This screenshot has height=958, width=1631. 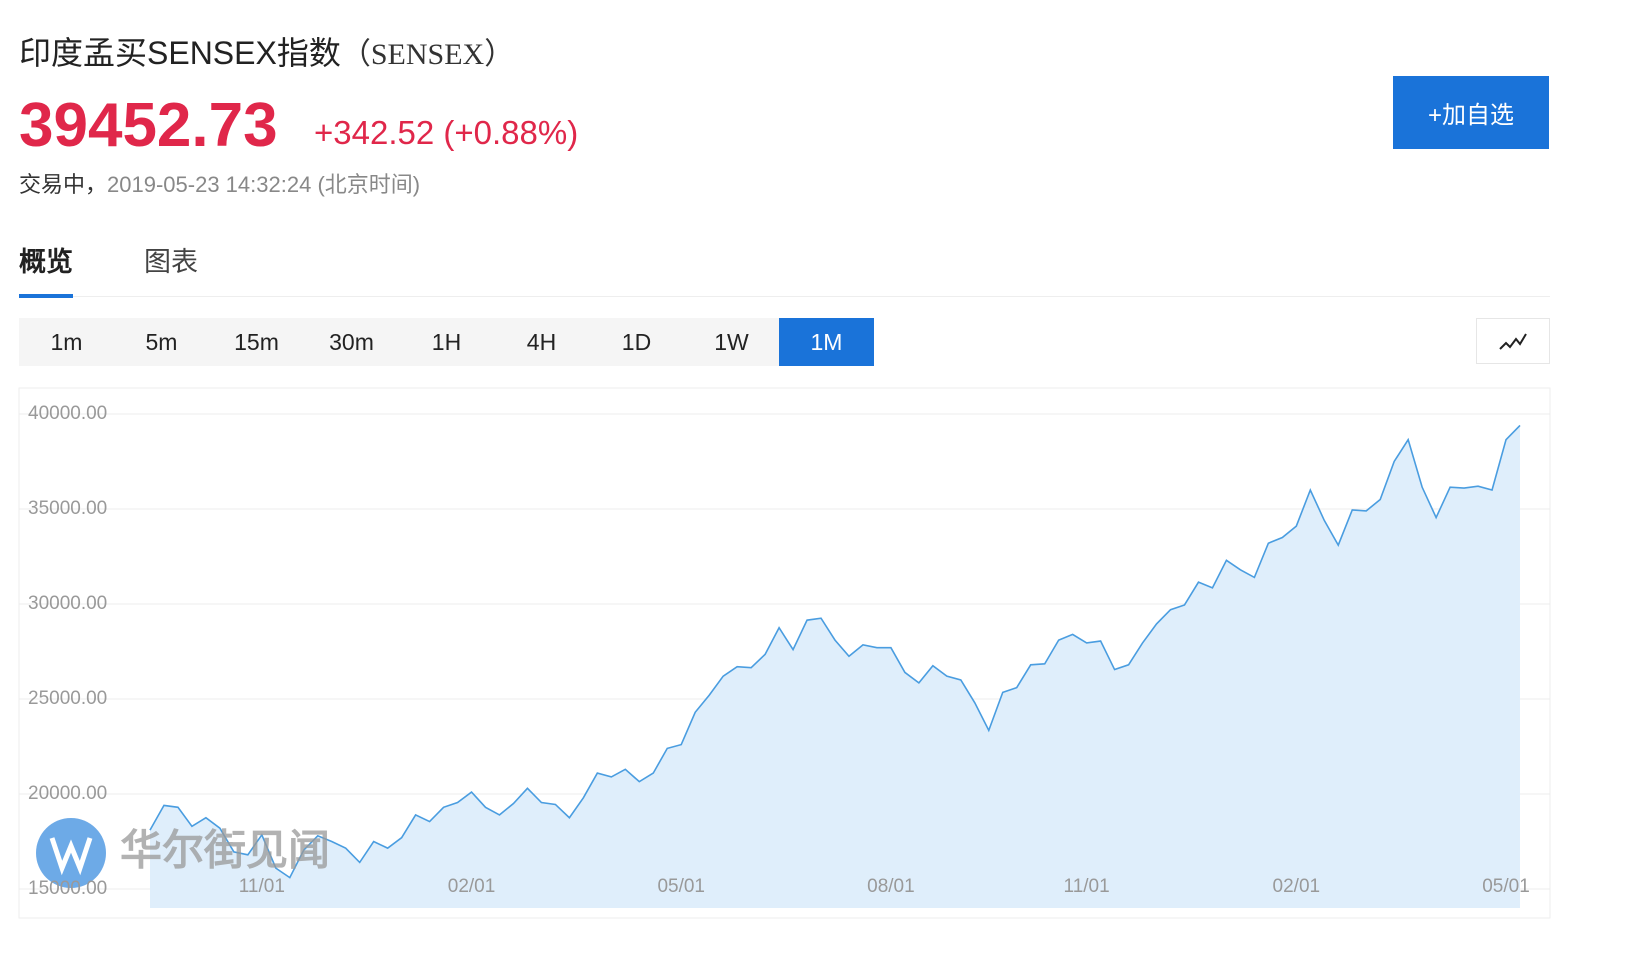 I want to click on watermark: 华尔街见闻, so click(x=183, y=853).